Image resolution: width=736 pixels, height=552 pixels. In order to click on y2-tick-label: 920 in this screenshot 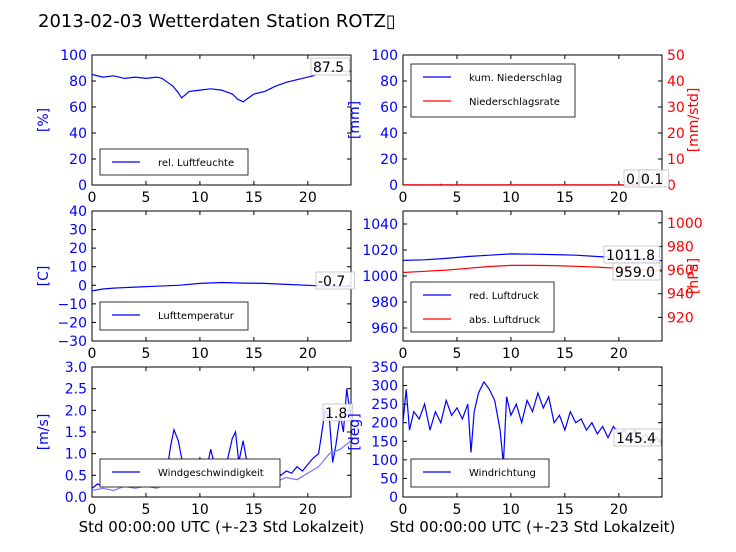, I will do `click(680, 318)`.